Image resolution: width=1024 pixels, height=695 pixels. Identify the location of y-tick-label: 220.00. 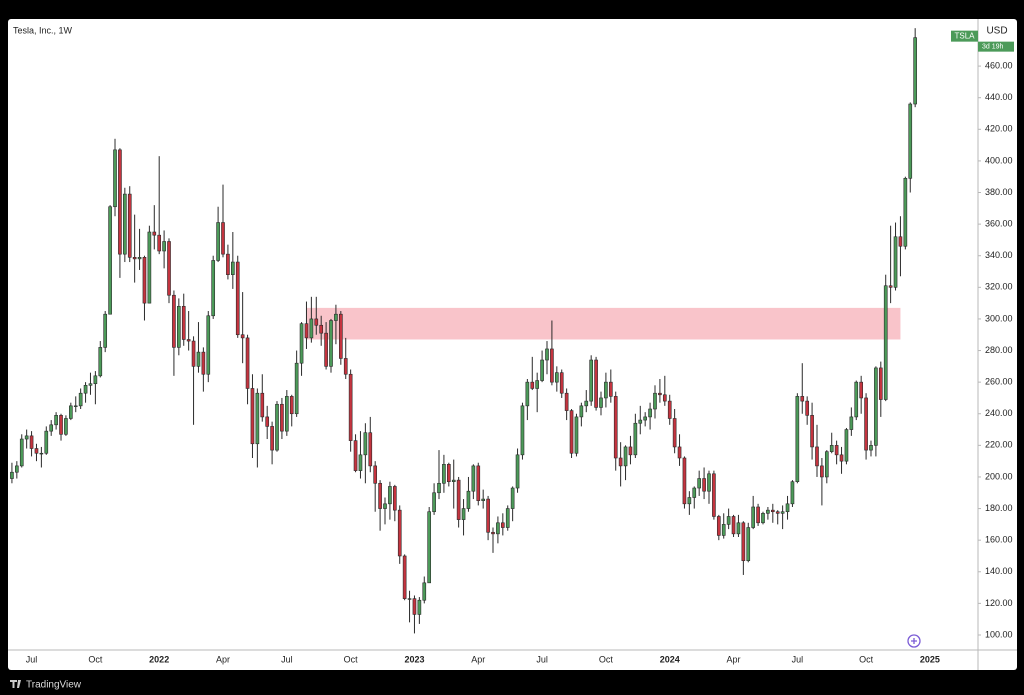
(999, 445).